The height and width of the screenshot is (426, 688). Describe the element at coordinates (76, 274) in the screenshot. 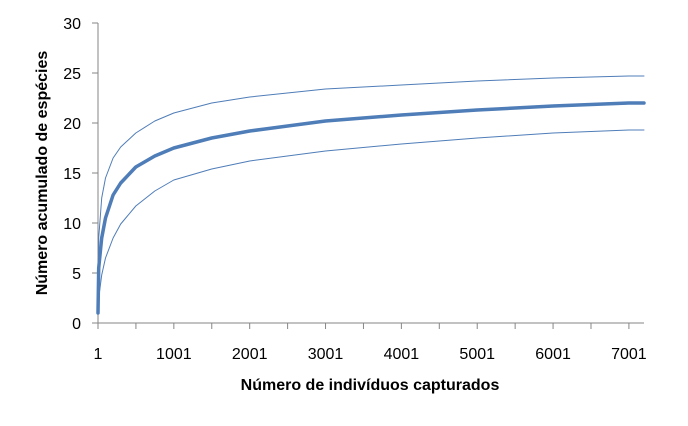

I see `y-tick-label: 5` at that location.